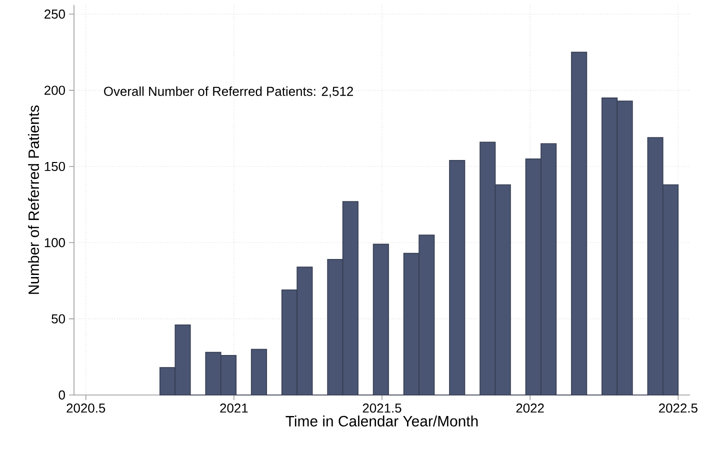  I want to click on x-tick-label: 2022.5, so click(678, 408).